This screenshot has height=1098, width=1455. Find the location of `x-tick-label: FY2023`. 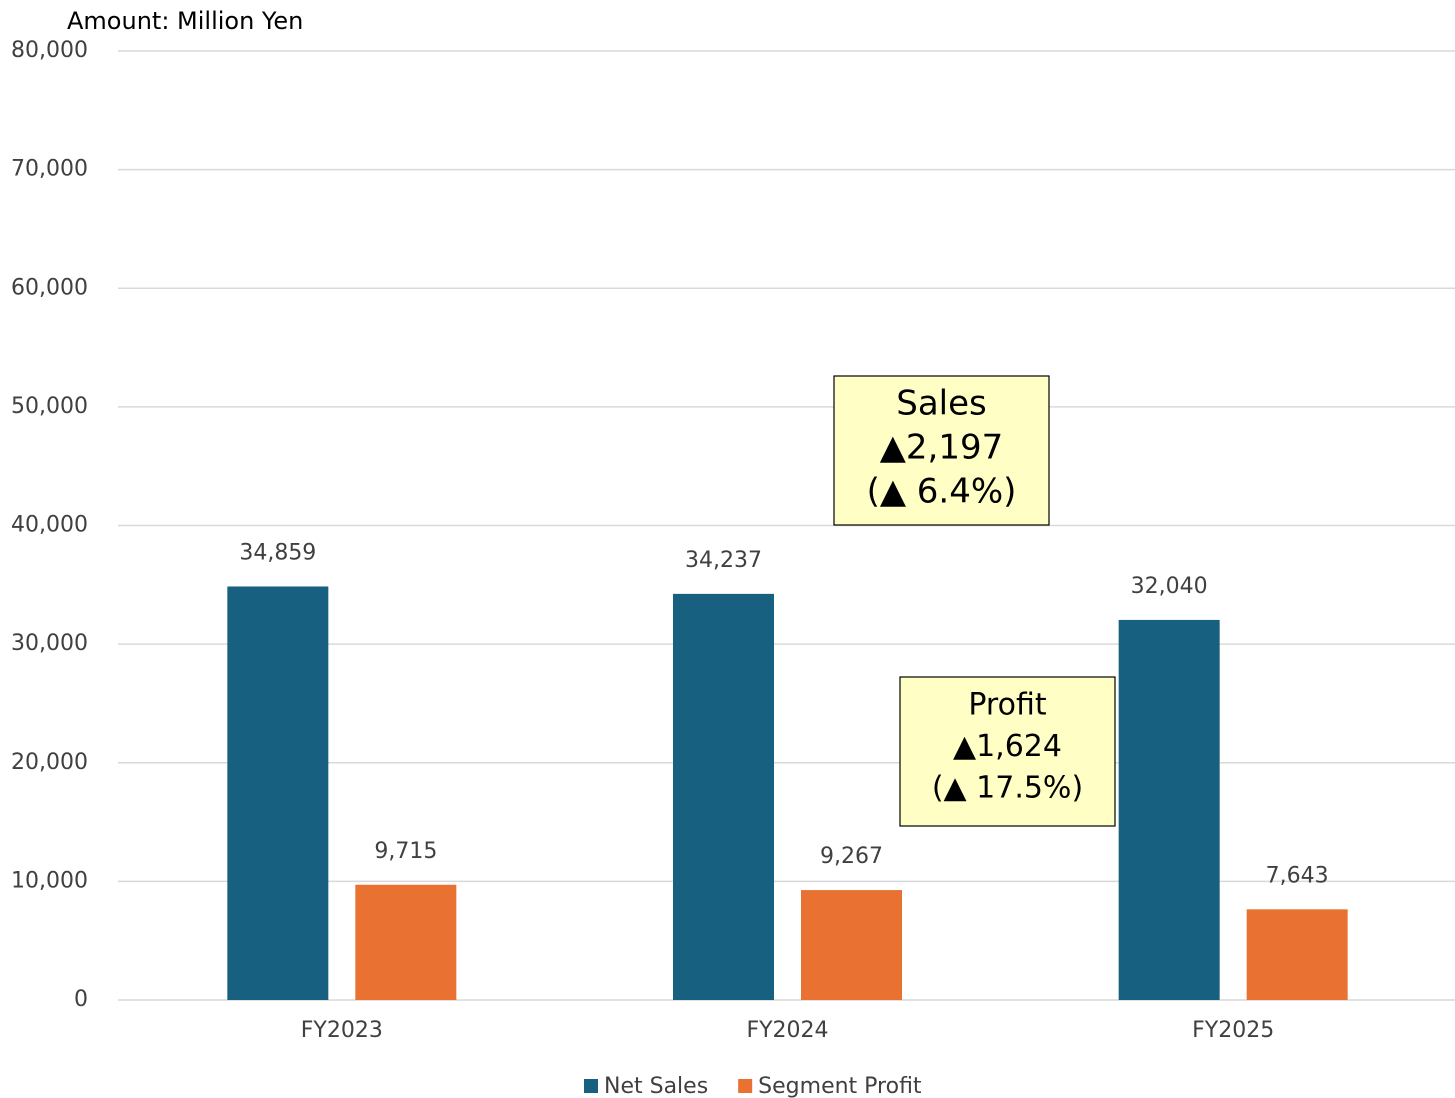

x-tick-label: FY2023 is located at coordinates (342, 1030).